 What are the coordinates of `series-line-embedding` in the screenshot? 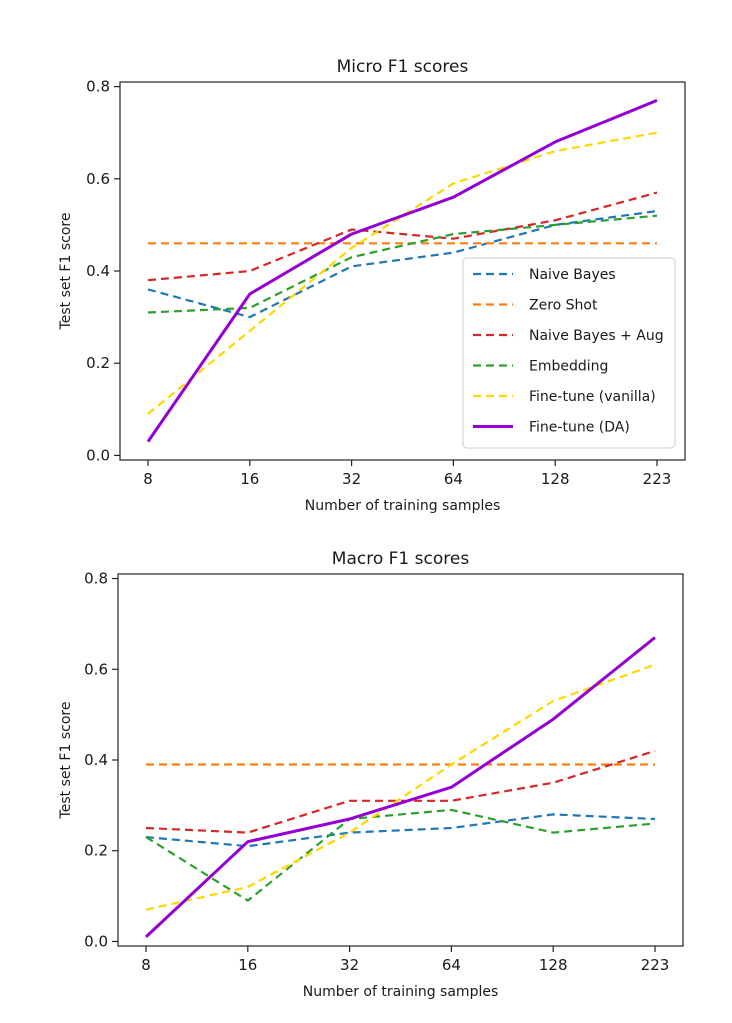 It's located at (402, 264).